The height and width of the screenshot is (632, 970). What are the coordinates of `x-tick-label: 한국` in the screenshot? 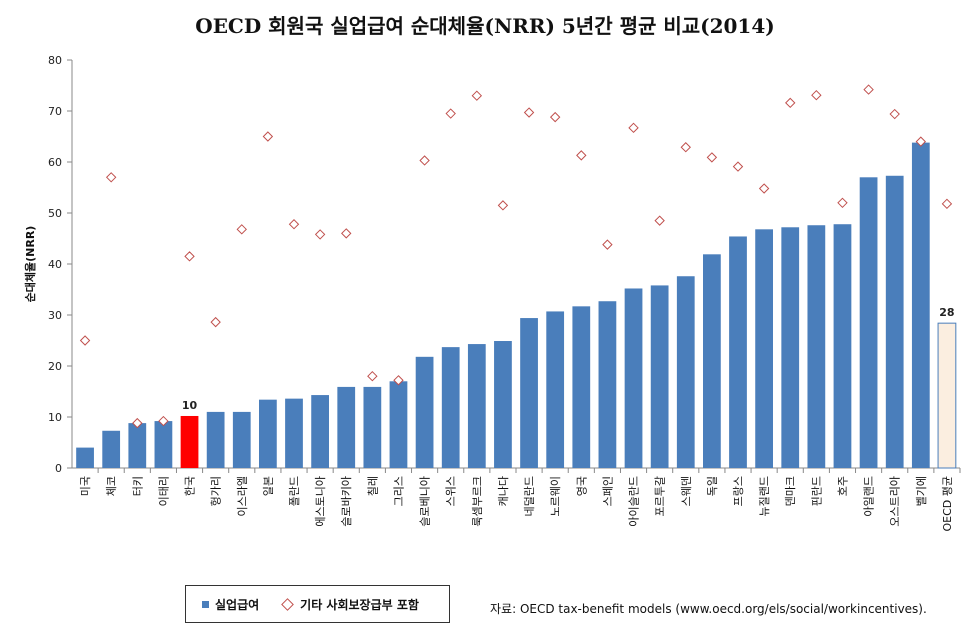 It's located at (190, 486).